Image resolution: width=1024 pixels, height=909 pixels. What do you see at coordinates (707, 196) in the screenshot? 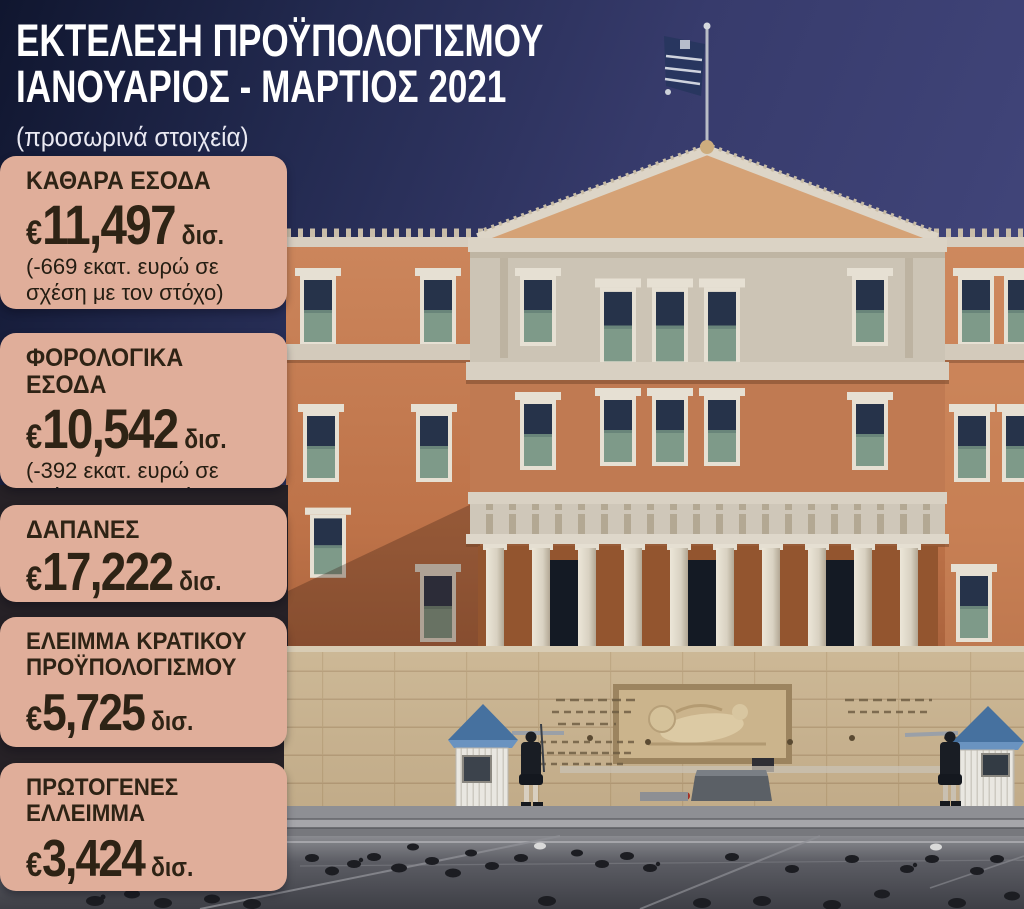
I see `pediment` at bounding box center [707, 196].